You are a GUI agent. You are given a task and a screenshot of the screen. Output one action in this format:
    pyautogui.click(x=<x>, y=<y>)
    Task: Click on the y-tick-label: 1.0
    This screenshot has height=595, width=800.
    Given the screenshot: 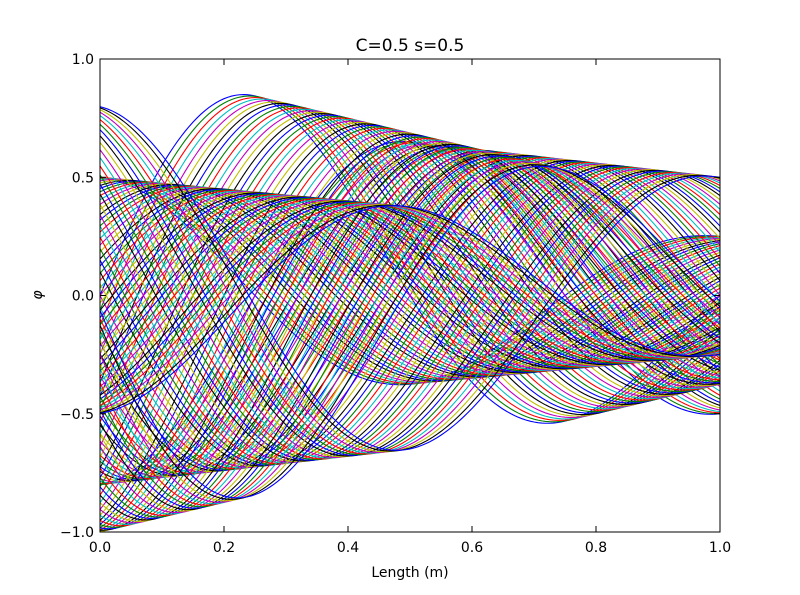 What is the action you would take?
    pyautogui.click(x=83, y=60)
    